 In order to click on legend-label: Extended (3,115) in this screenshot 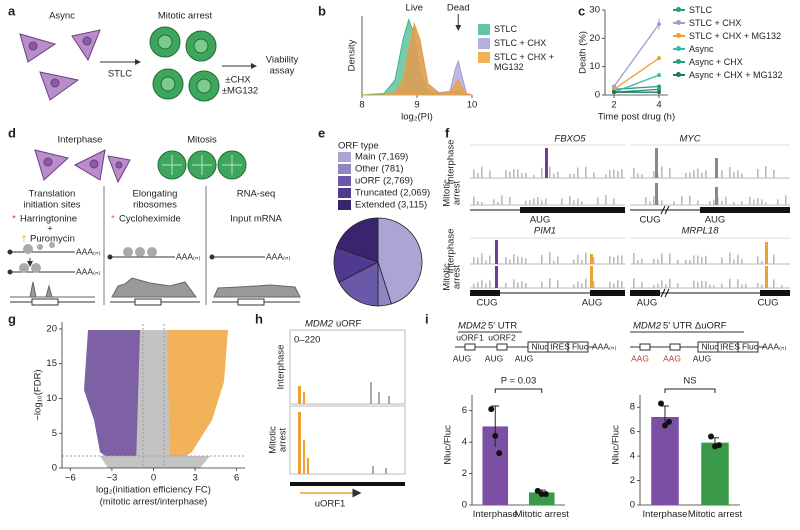, I will do `click(391, 205)`.